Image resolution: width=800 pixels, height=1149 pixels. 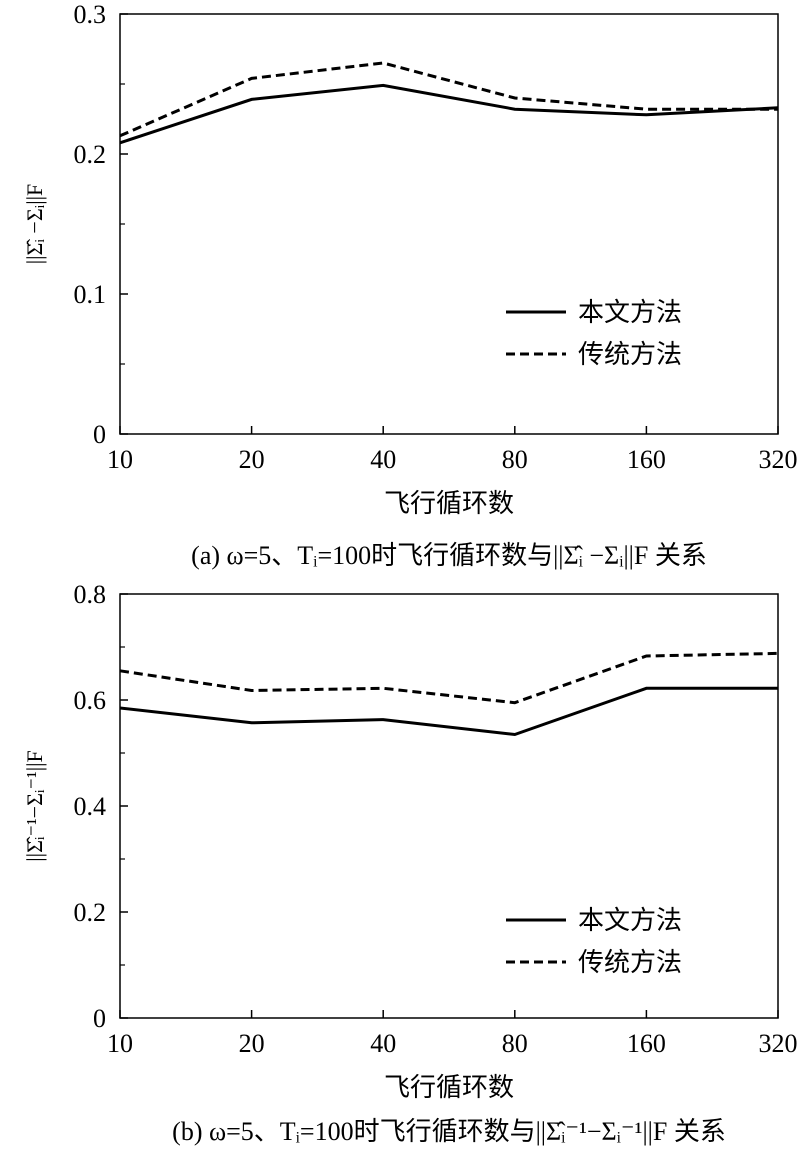 What do you see at coordinates (34, 805) in the screenshot?
I see `y-axis-title-b: ||Σ̂ᵢ⁻¹−Σᵢ⁻¹||F` at bounding box center [34, 805].